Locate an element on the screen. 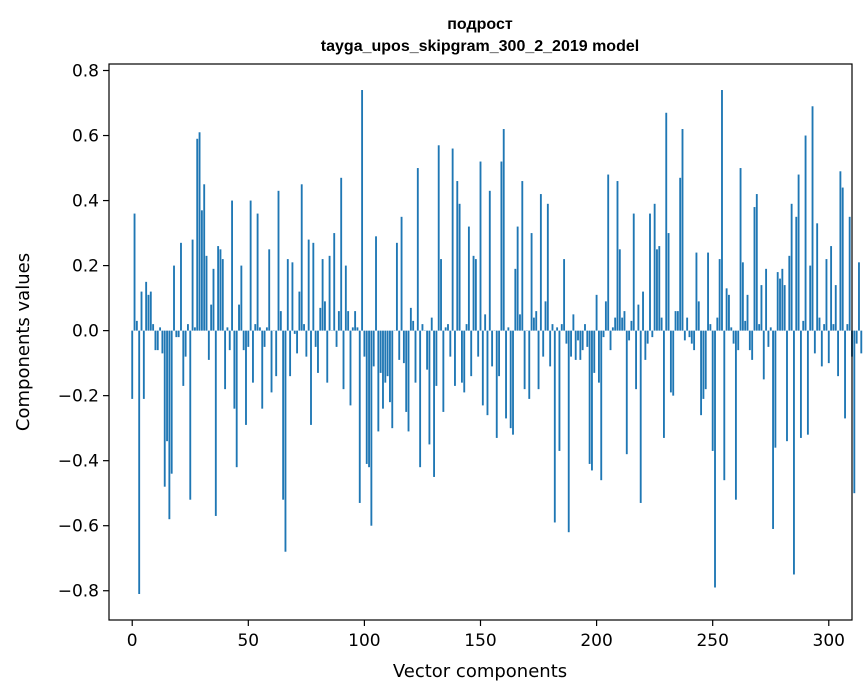 The image size is (867, 696). x-axis-ticks: 0 50 100 150 200 250 300 is located at coordinates (486, 635).